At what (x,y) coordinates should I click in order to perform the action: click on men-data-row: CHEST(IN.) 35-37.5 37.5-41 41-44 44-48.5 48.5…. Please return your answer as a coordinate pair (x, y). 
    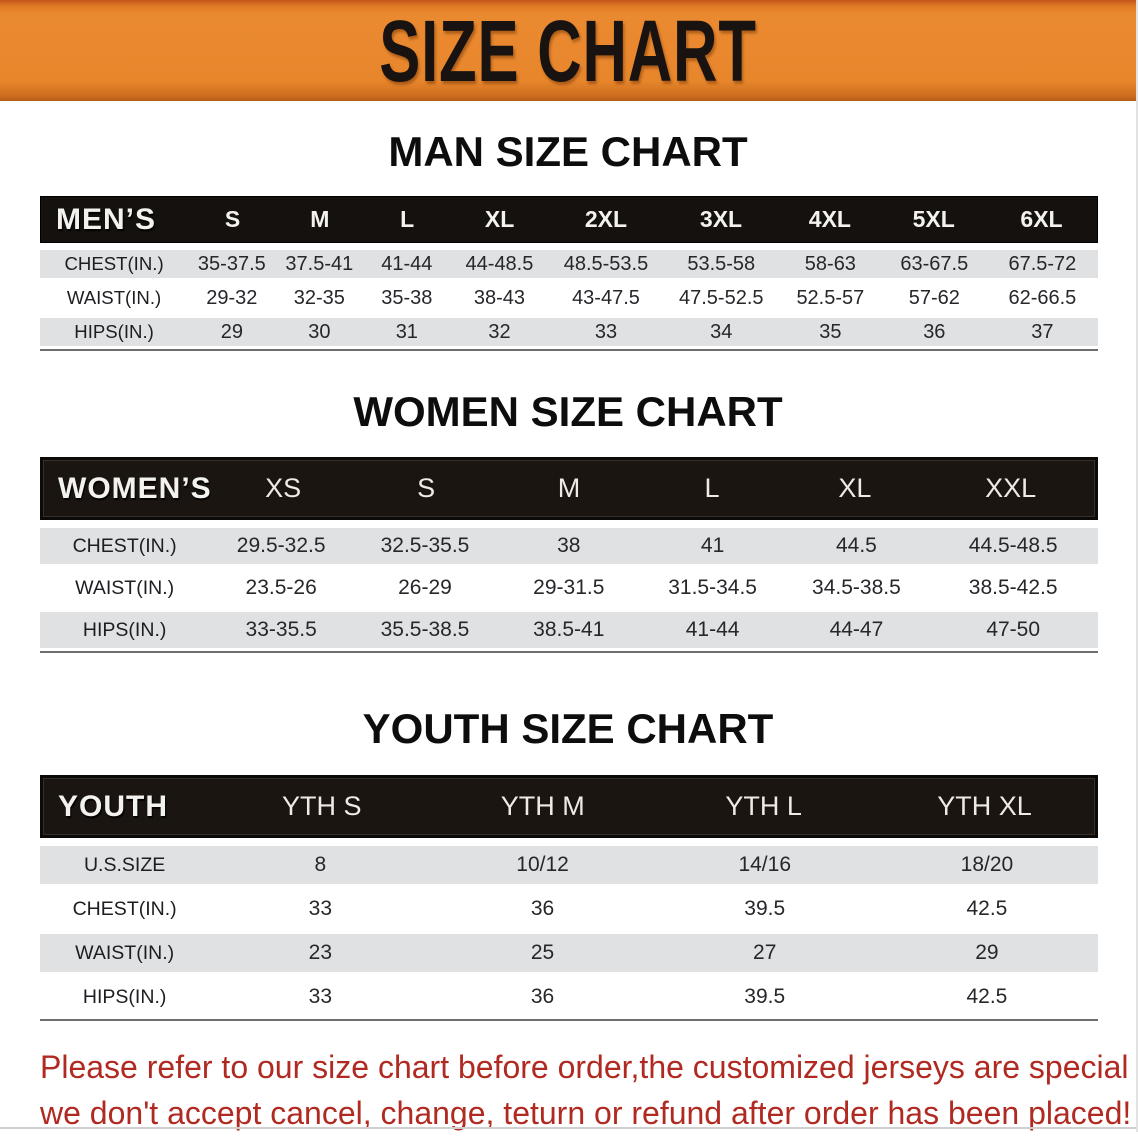
    Looking at the image, I should click on (569, 264).